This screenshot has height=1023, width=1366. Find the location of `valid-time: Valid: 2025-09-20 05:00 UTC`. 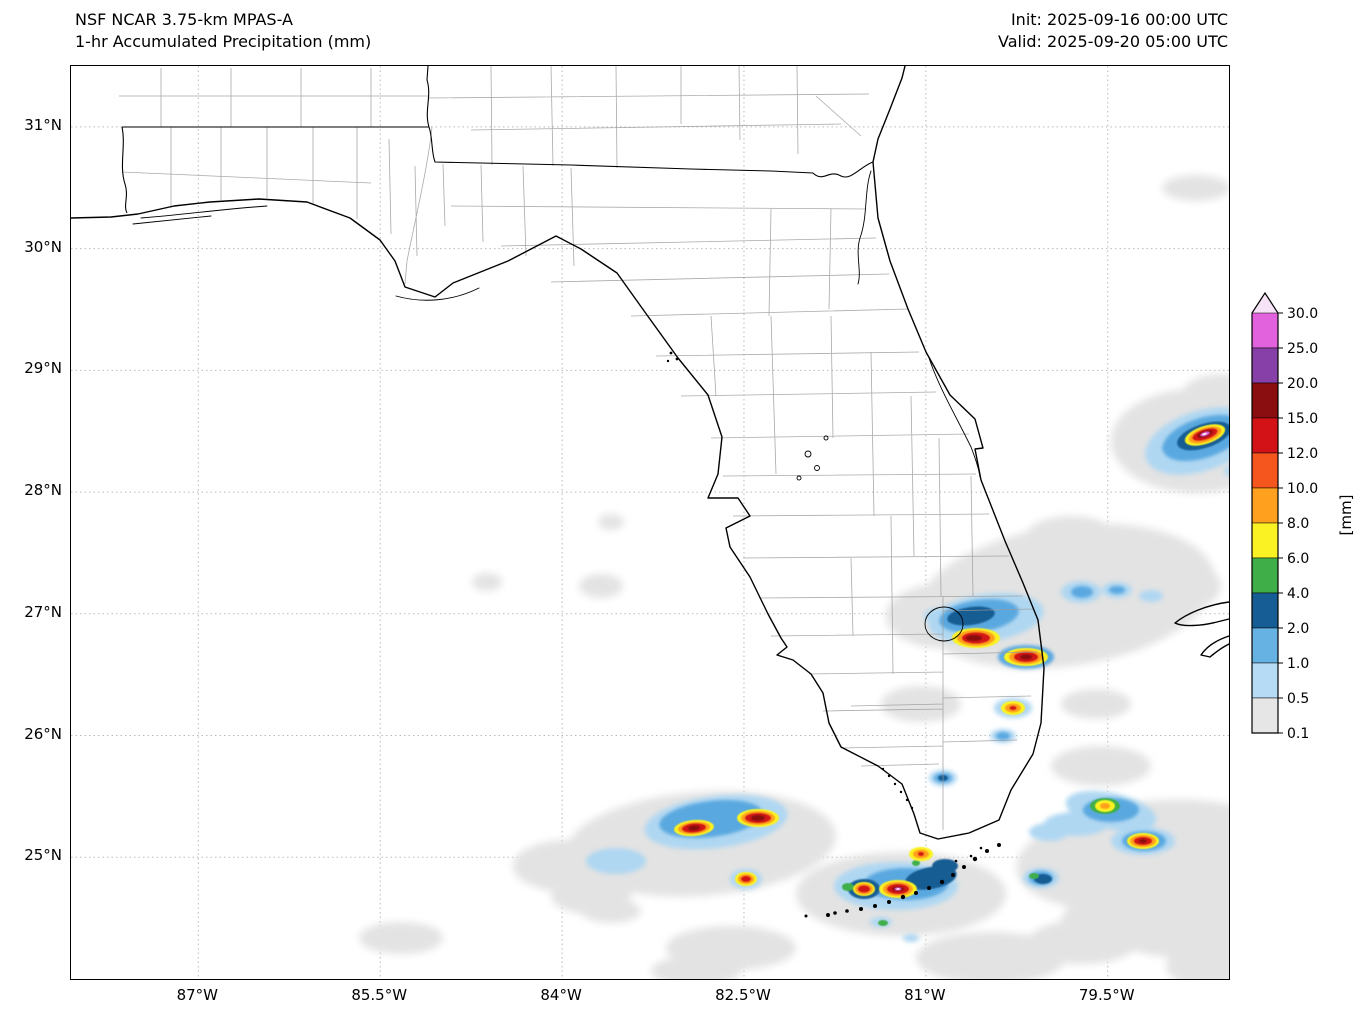

valid-time: Valid: 2025-09-20 05:00 UTC is located at coordinates (1112, 41).